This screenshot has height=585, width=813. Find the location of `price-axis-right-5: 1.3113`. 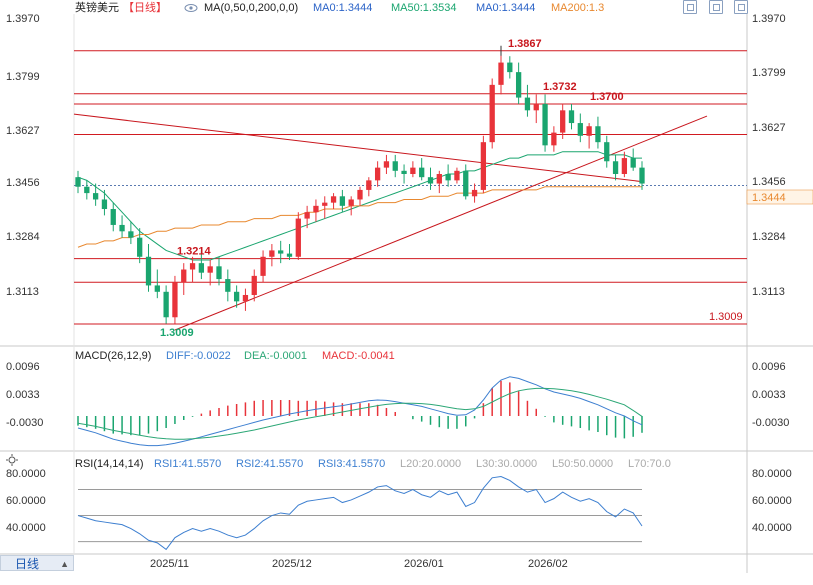

price-axis-right-5: 1.3113 is located at coordinates (768, 292).